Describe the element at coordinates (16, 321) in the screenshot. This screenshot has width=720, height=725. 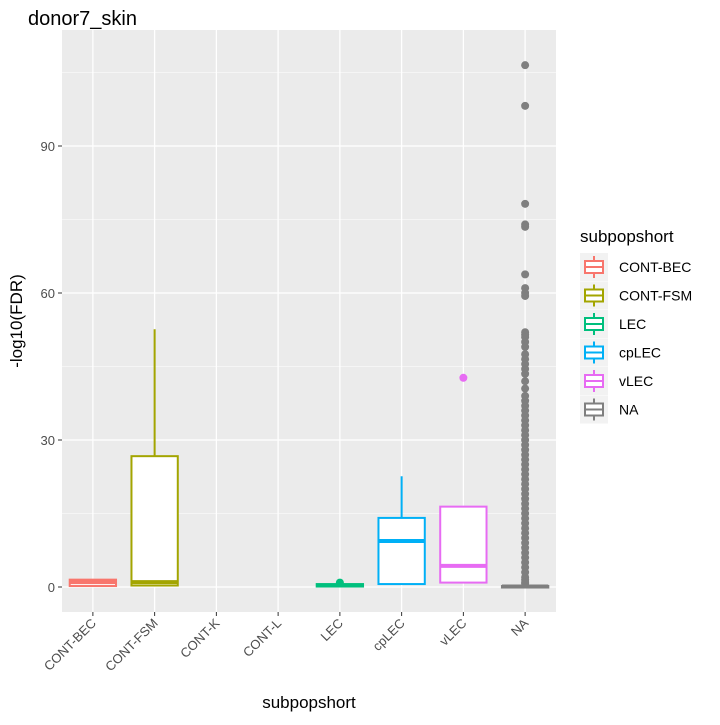
I see `y-axis-label: -log10(FDR)` at that location.